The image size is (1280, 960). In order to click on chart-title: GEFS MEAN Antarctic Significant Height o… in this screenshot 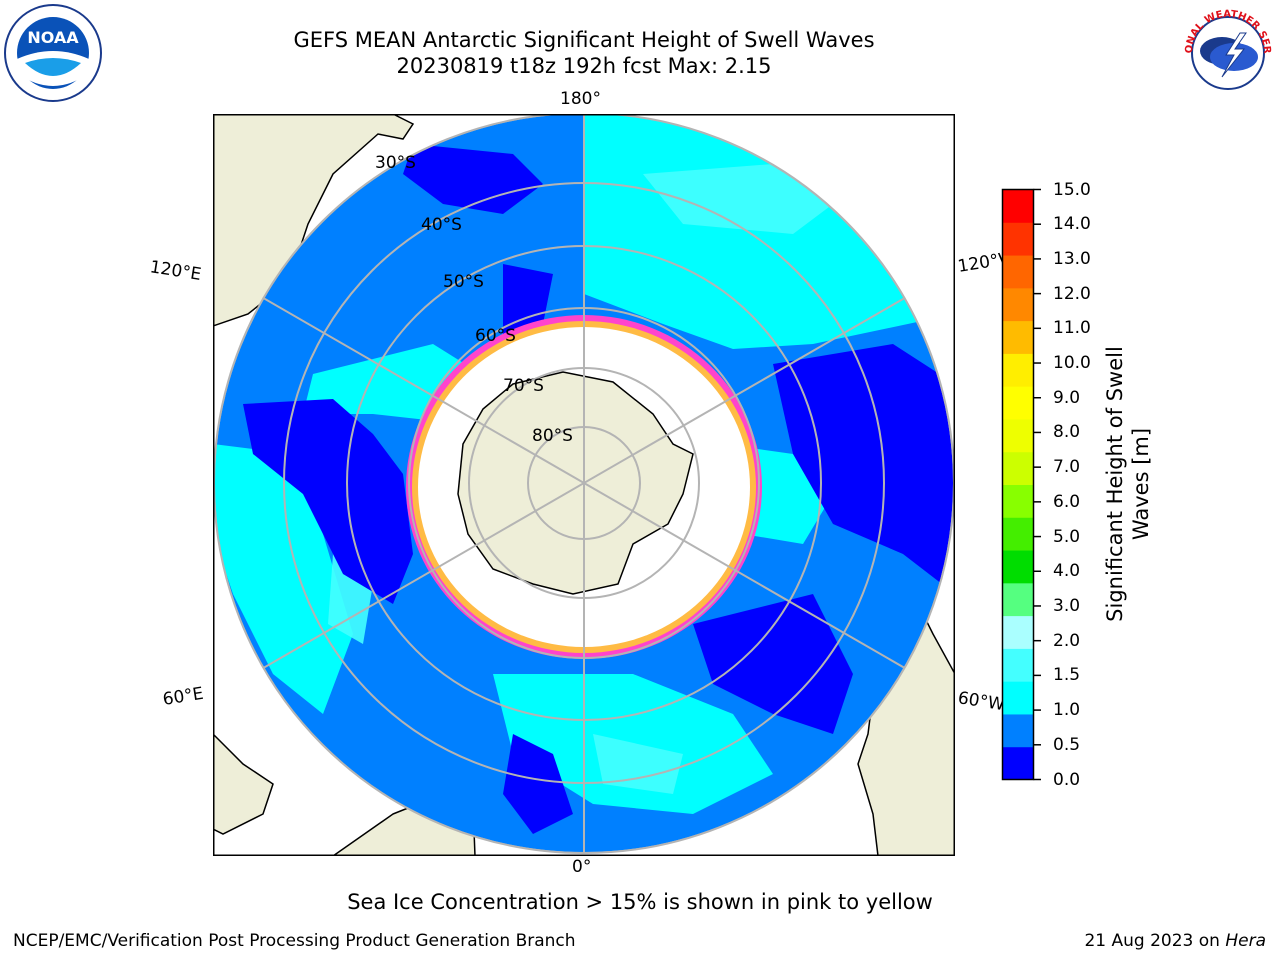, I will do `click(584, 40)`.